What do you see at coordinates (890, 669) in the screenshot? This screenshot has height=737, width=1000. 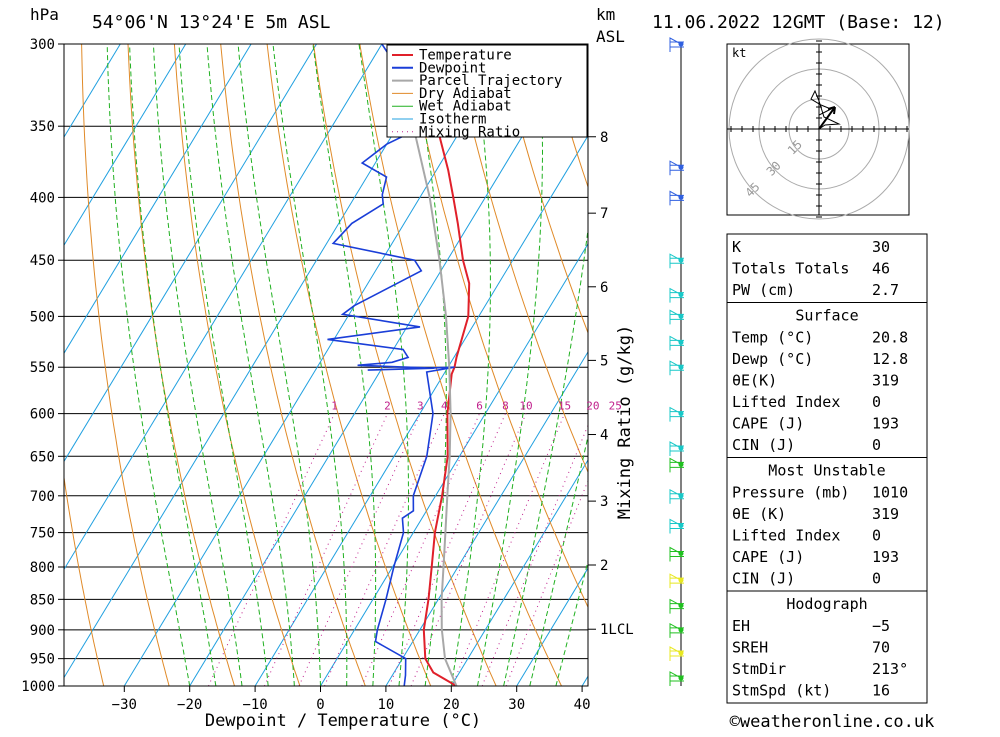 I see `index-value: 213°` at bounding box center [890, 669].